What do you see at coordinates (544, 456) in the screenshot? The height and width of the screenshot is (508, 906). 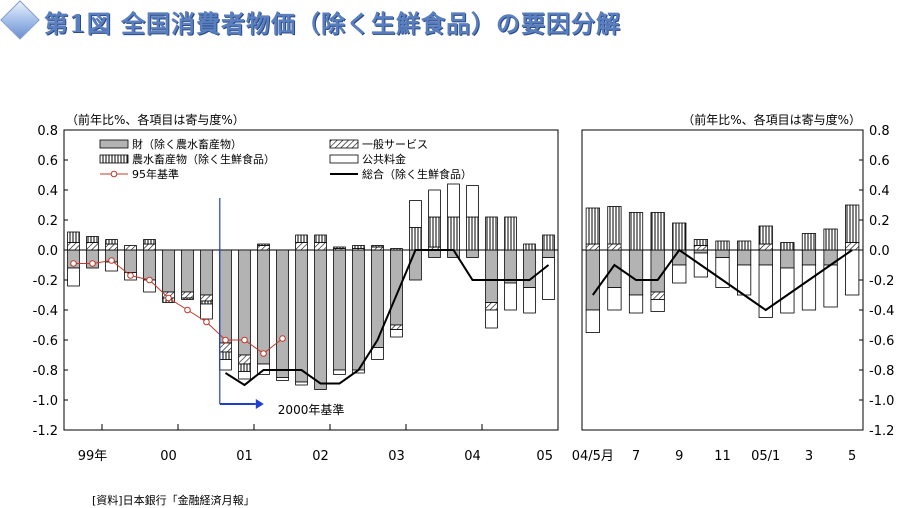 I see `x-tick-label: 05` at bounding box center [544, 456].